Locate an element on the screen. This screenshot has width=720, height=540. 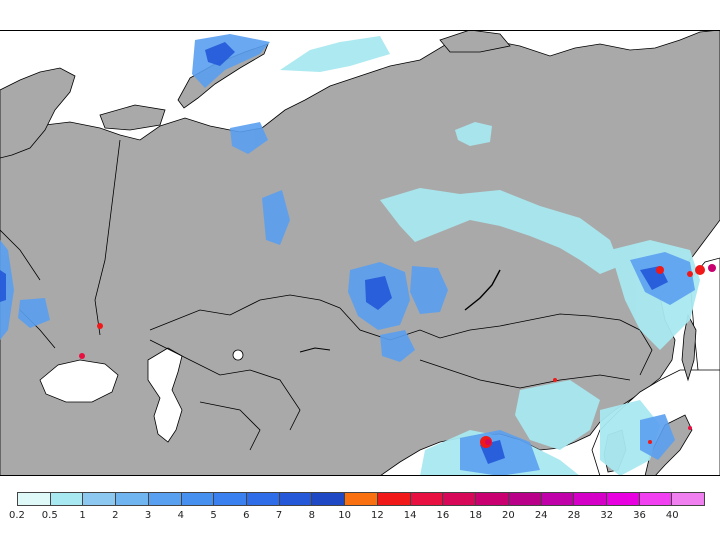
legend-tick-label: 7 is located at coordinates (279, 515).